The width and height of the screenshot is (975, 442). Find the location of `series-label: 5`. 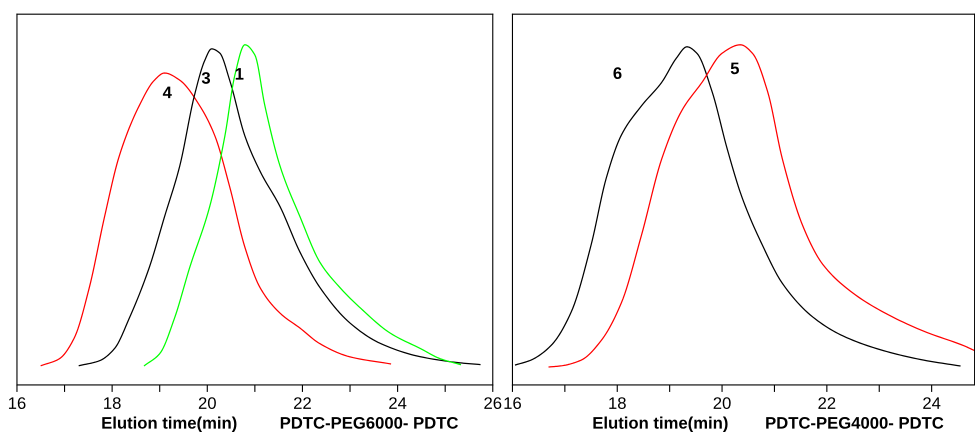

series-label: 5 is located at coordinates (735, 68).